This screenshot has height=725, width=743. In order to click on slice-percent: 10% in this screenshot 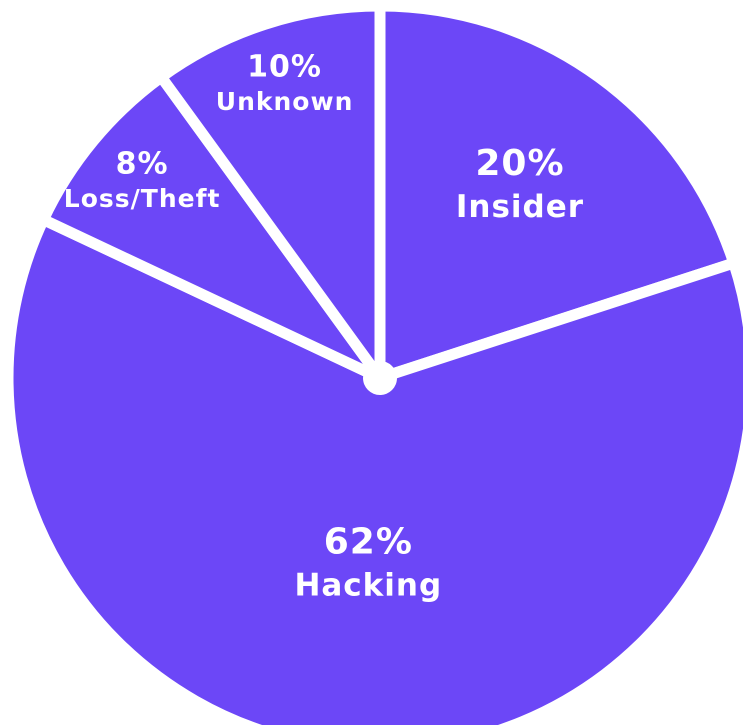, I will do `click(284, 67)`.